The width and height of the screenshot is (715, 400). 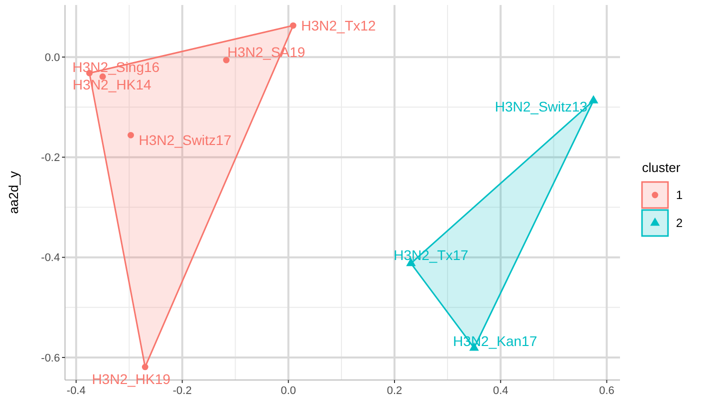 I want to click on x-tick-label: 0.2, so click(x=394, y=391).